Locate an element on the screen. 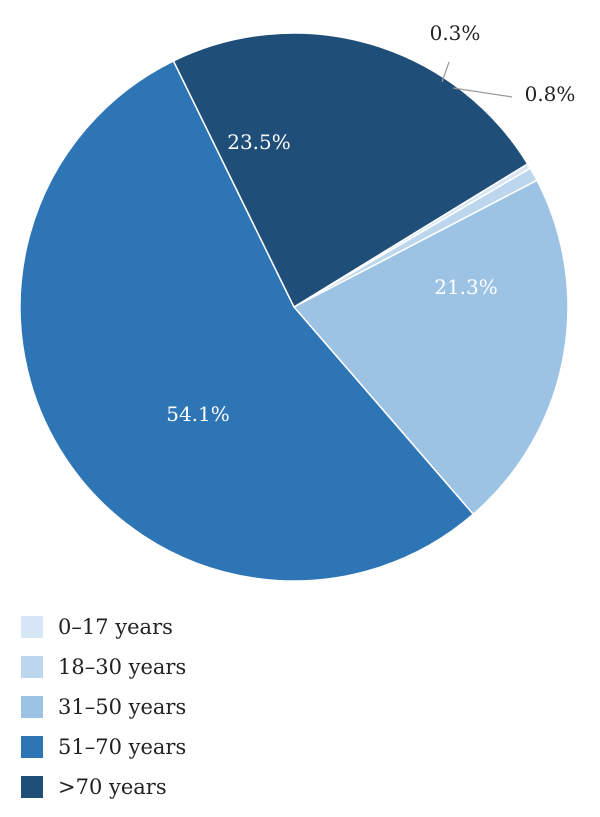 This screenshot has width=600, height=817. legend-item: 18–30 years is located at coordinates (103, 667).